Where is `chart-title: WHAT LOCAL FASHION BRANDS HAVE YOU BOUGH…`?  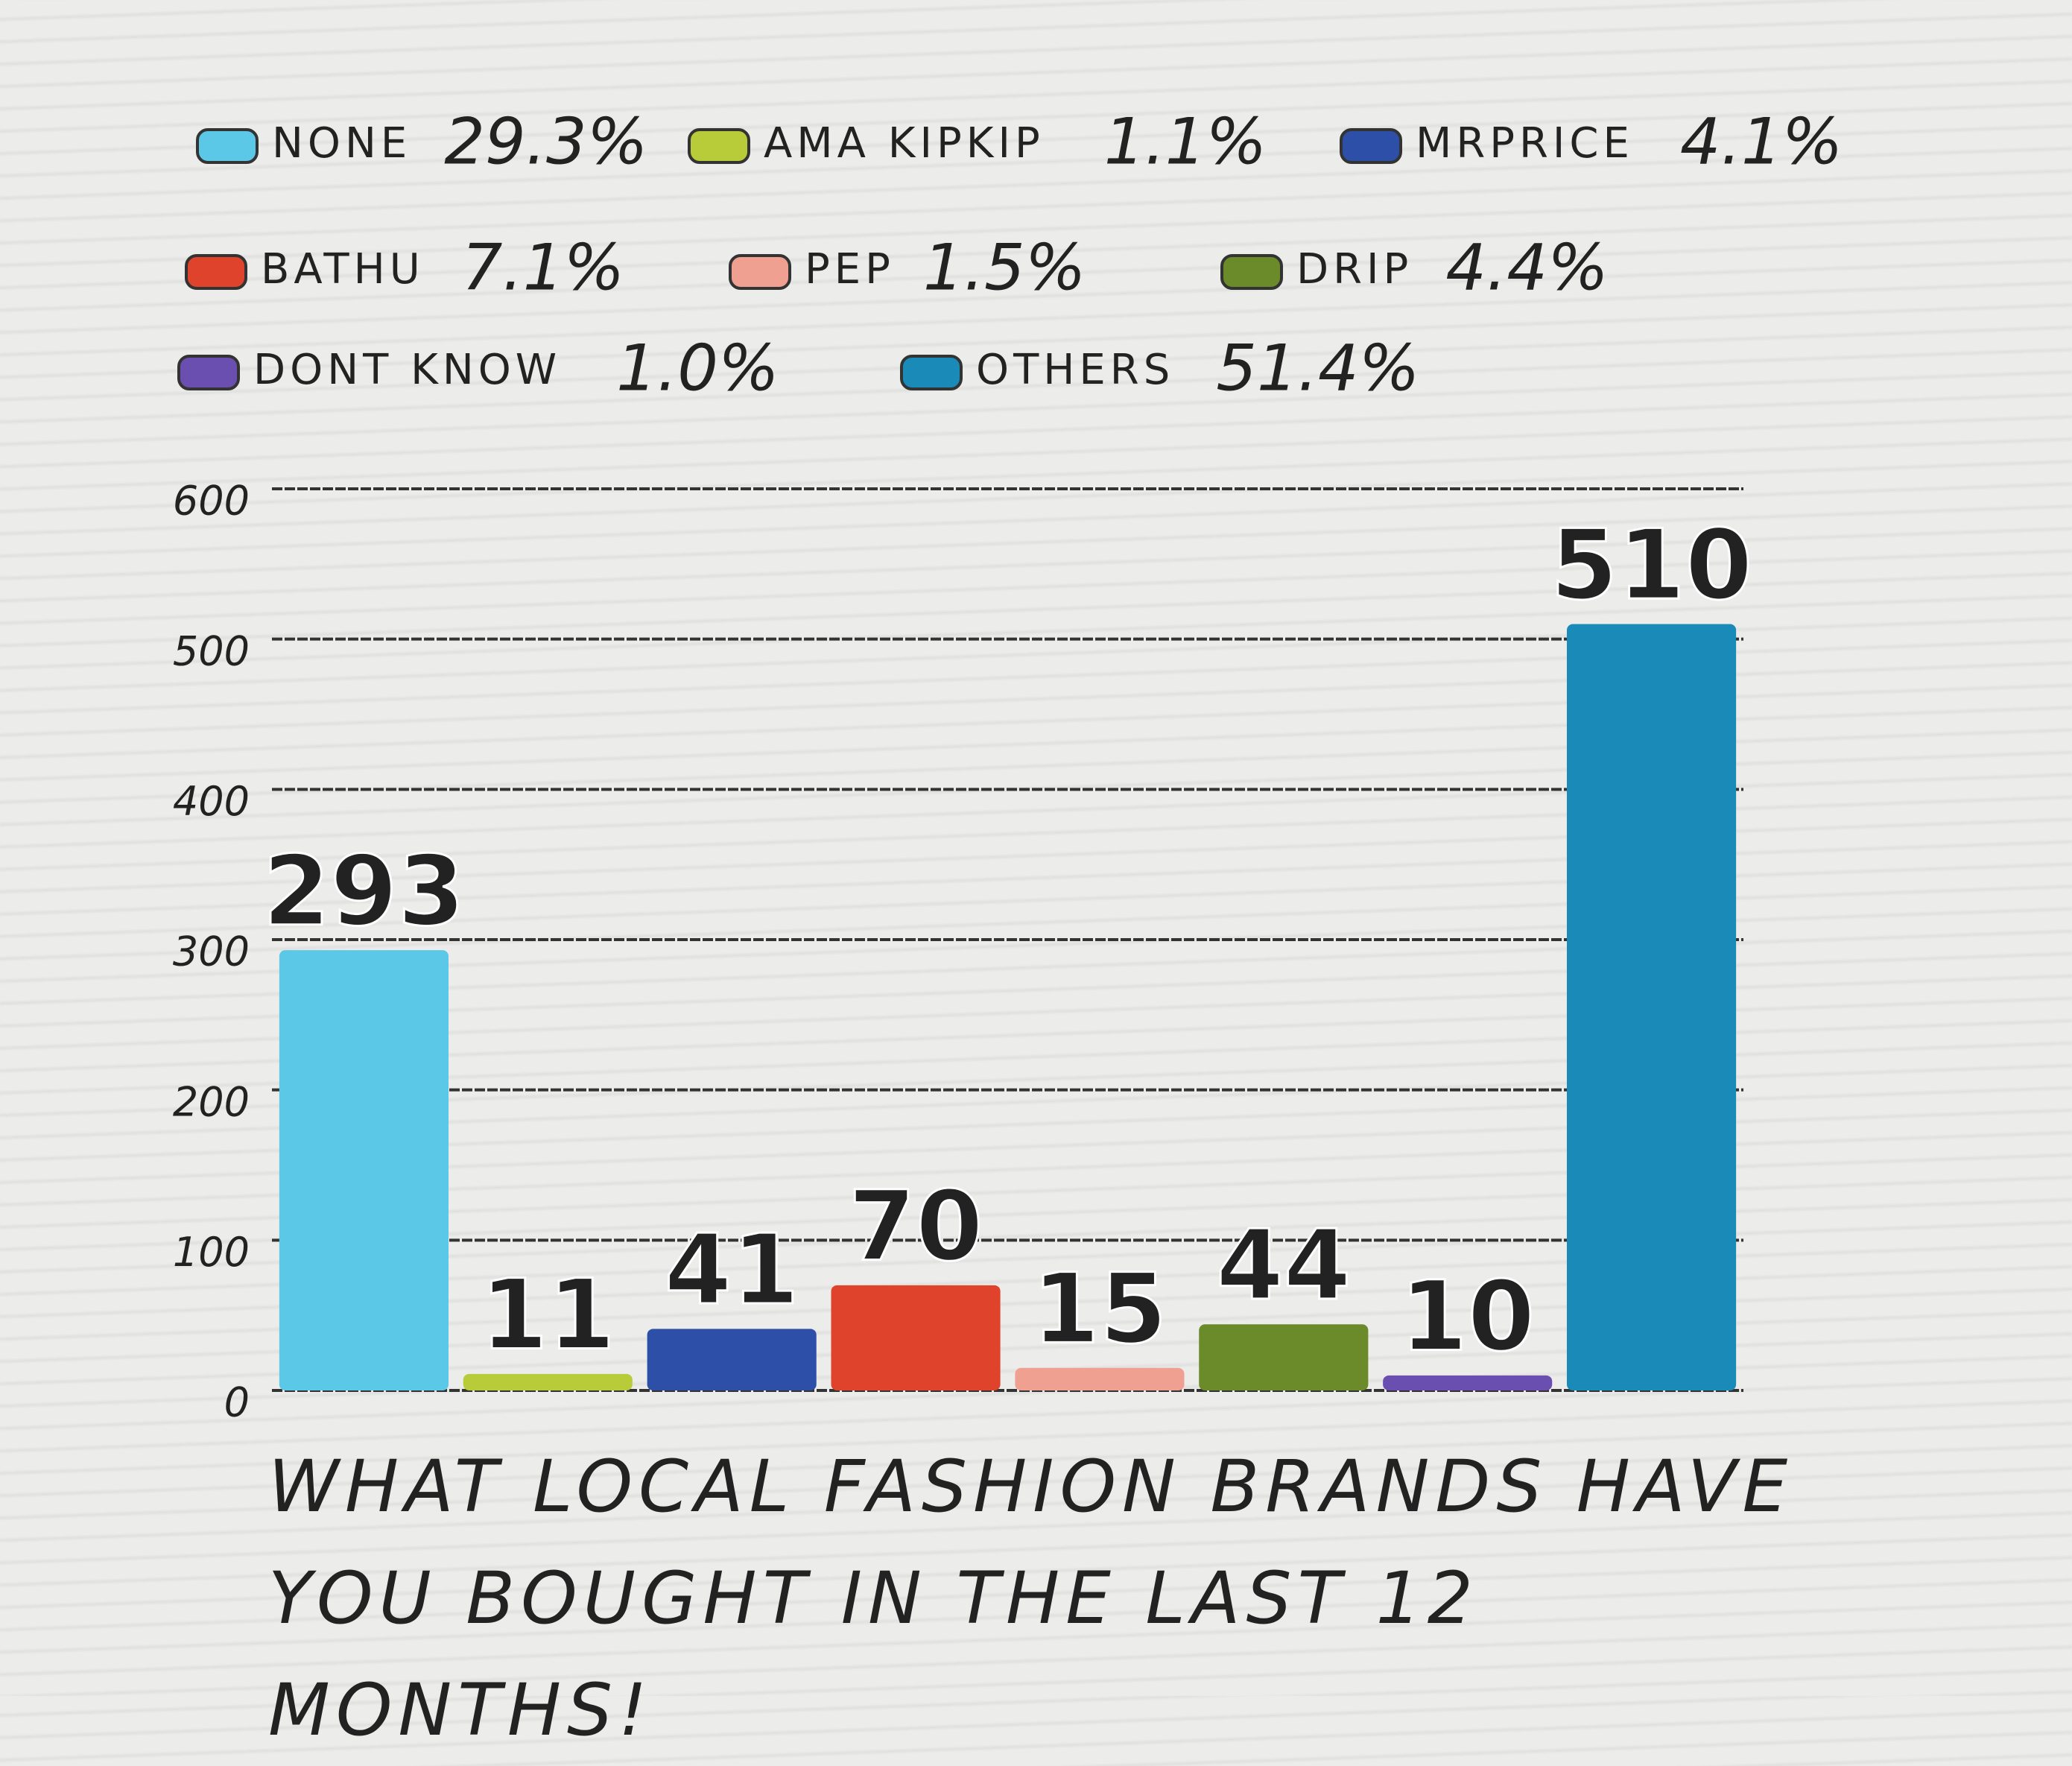
chart-title: WHAT LOCAL FASHION BRANDS HAVE YOU BOUGH… is located at coordinates (1031, 1598).